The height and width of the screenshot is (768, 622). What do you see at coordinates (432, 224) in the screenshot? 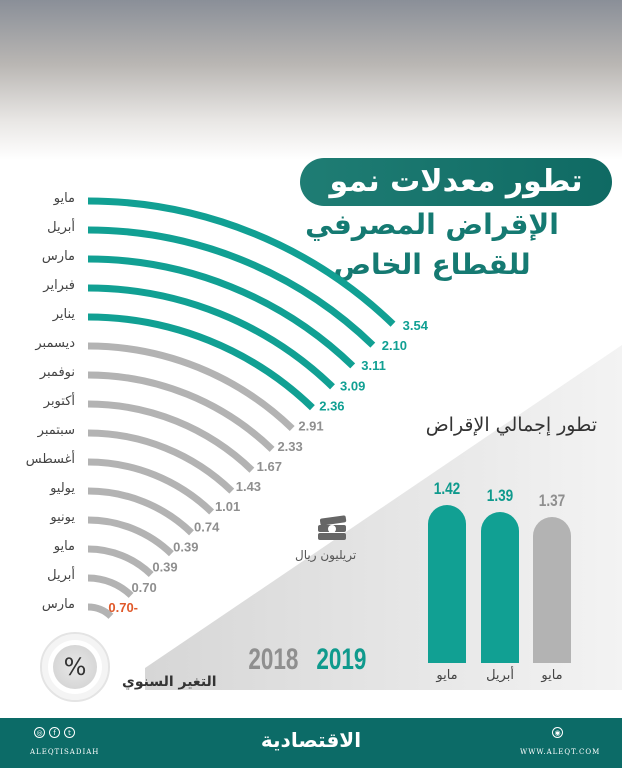
I see `subtitle-line1: الإقراض المصرفي` at bounding box center [432, 224].